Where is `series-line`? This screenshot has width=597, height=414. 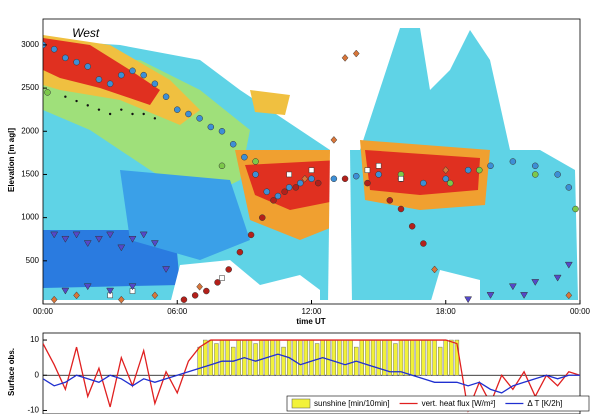
series-line is located at coordinates (311, 373).